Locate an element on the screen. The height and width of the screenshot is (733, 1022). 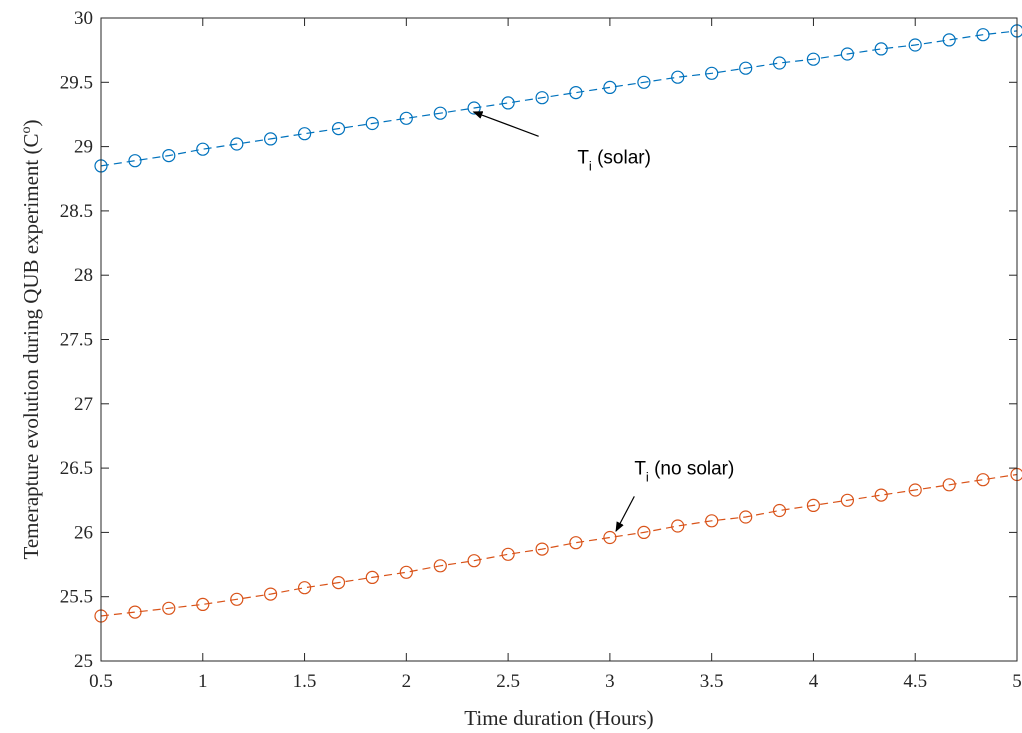
y-tick-label: 25.5 is located at coordinates (76, 597).